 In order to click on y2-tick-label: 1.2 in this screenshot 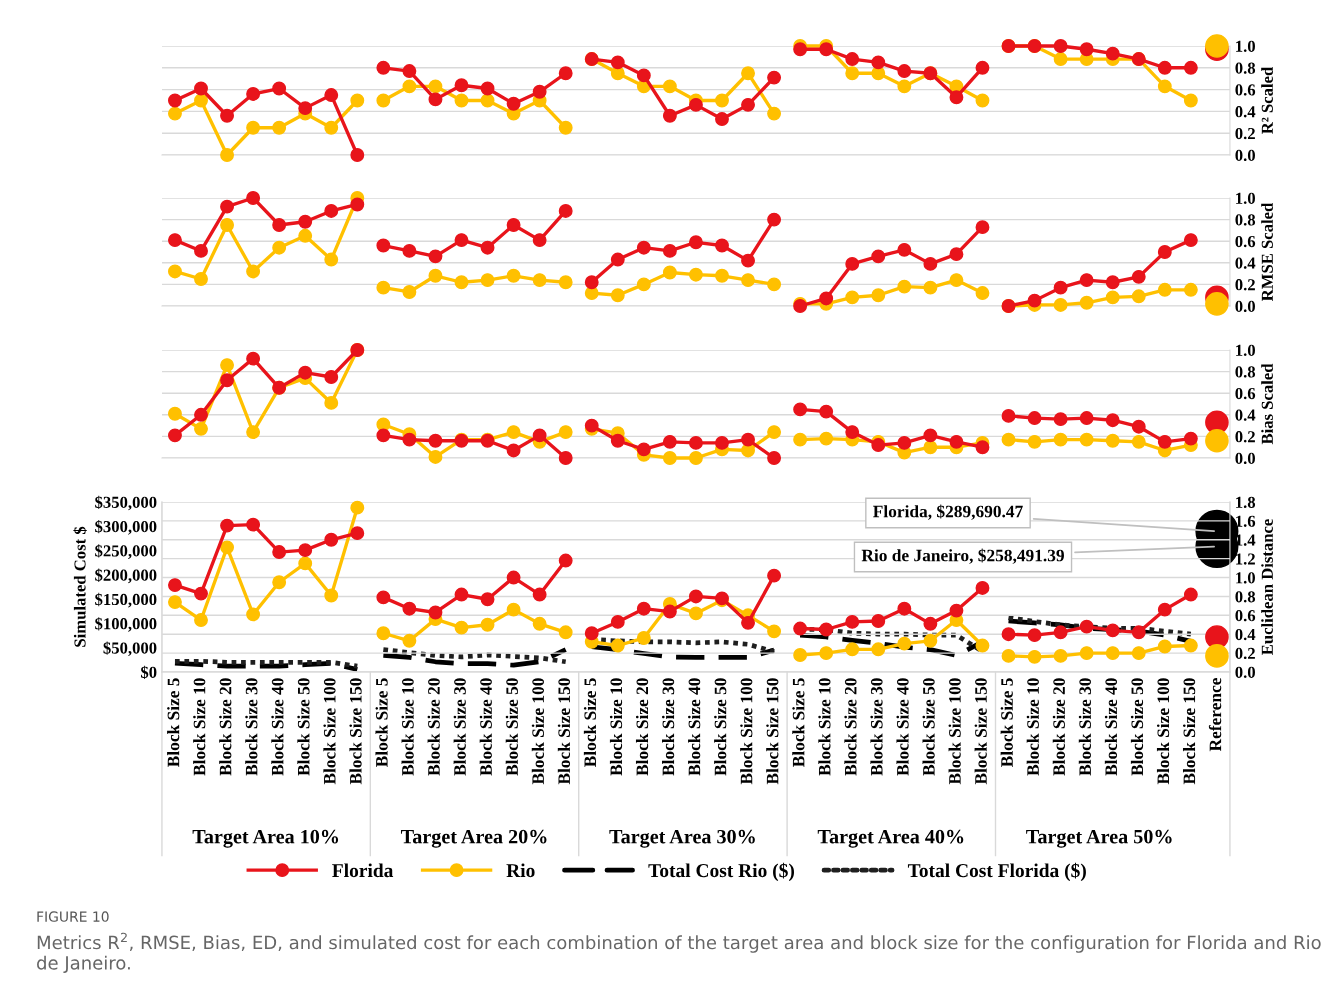, I will do `click(1245, 559)`.